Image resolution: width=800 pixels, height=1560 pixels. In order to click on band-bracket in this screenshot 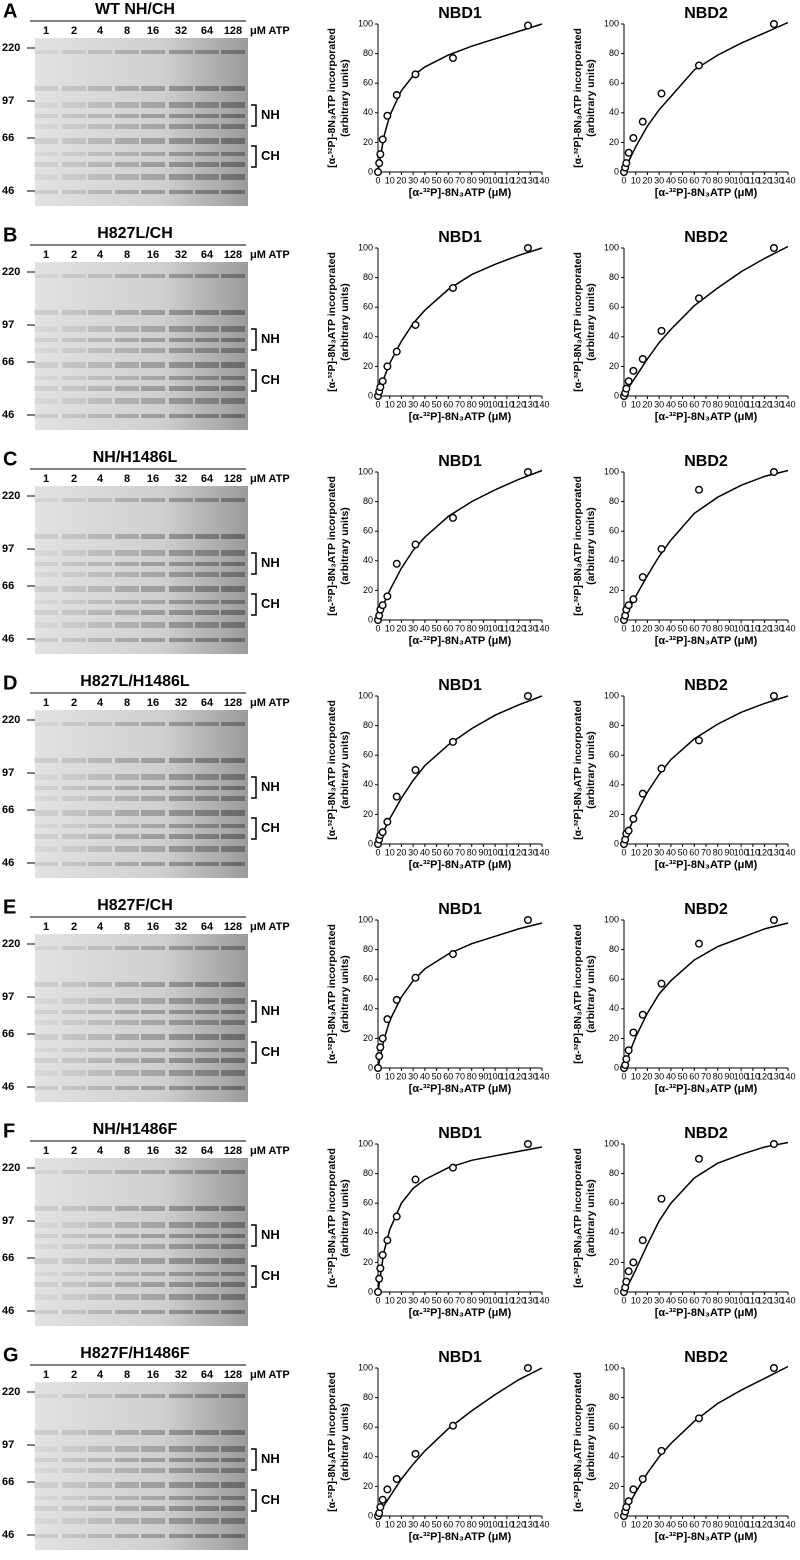, I will do `click(254, 787)`.